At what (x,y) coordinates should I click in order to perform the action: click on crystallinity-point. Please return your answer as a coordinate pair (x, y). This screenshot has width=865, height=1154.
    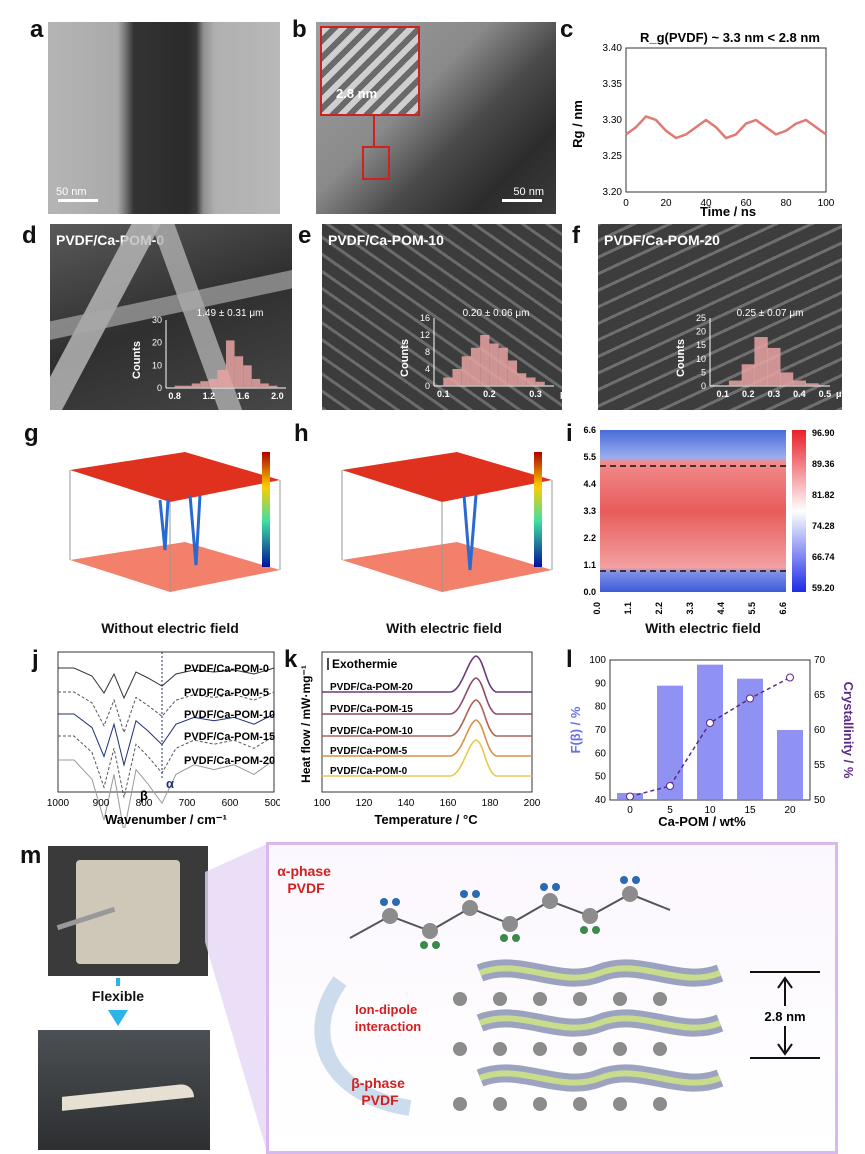
    Looking at the image, I should click on (670, 786).